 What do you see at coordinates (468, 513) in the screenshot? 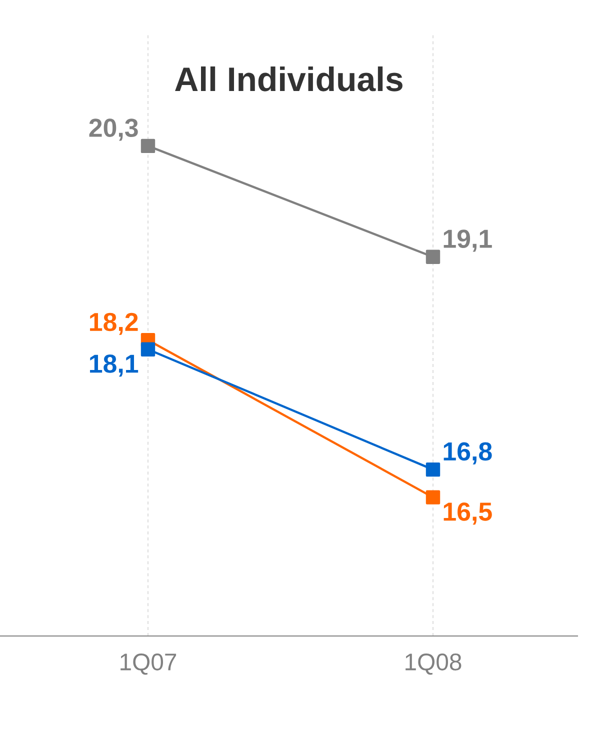
I see `data-label: 16,5` at bounding box center [468, 513].